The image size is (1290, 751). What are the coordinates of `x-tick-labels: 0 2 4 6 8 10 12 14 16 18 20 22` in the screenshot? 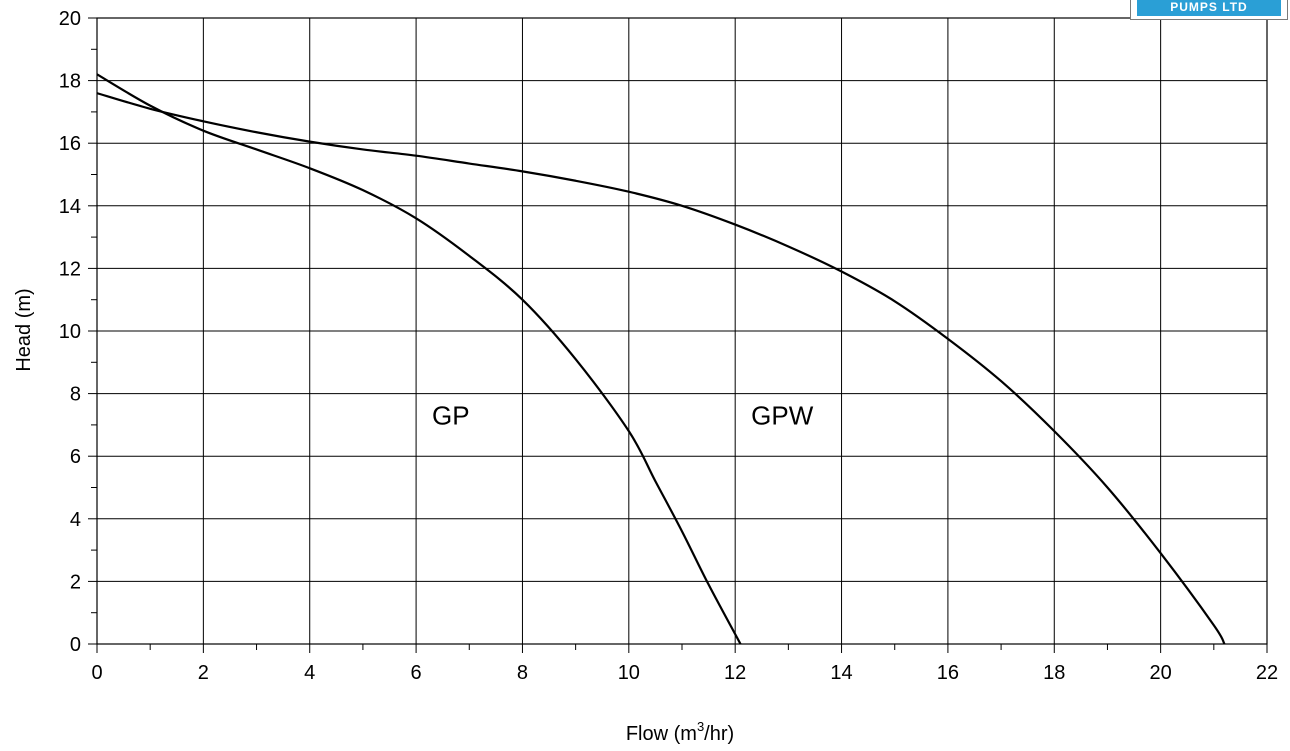 It's located at (684, 673).